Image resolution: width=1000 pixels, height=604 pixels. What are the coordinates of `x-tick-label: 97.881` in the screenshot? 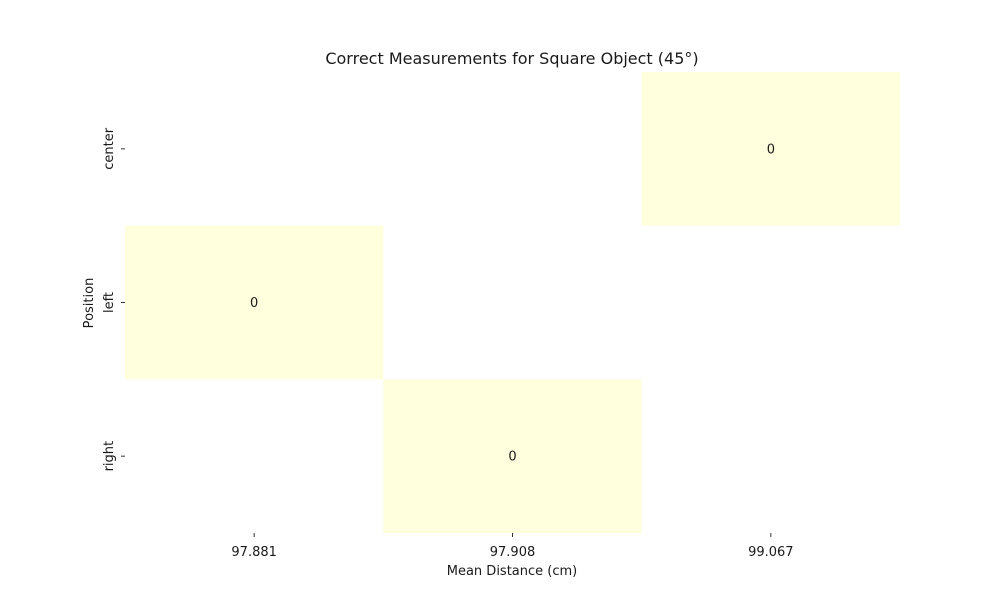 It's located at (254, 552).